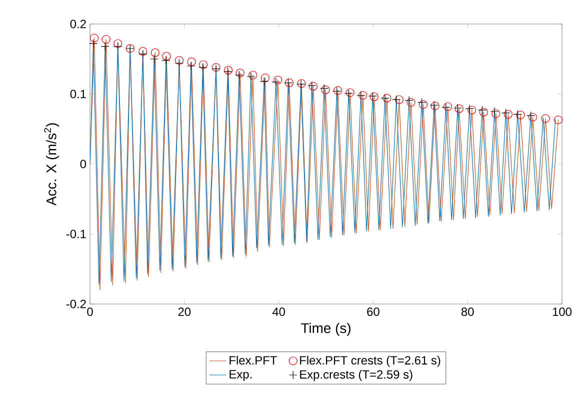  Describe the element at coordinates (78, 94) in the screenshot. I see `y-tick-label: 0.1` at that location.